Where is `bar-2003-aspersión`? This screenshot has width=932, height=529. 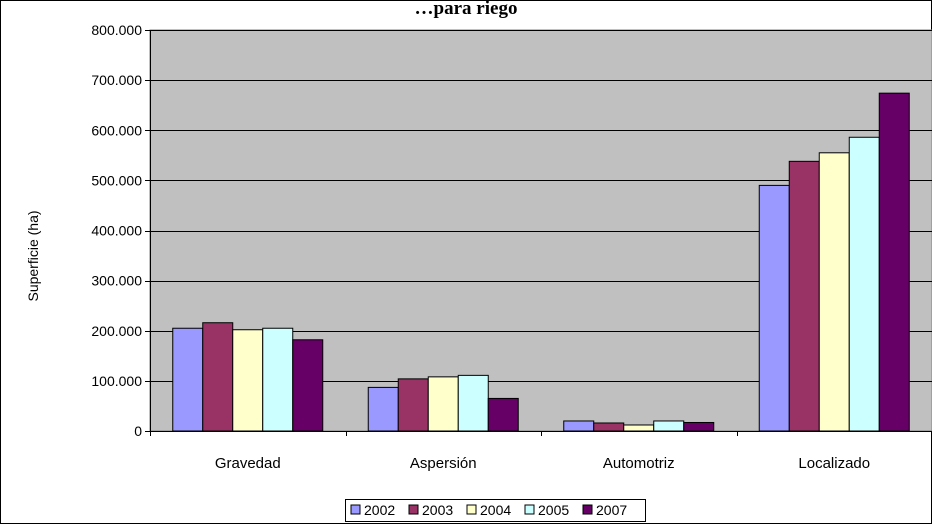
bar-2003-aspersión is located at coordinates (413, 405).